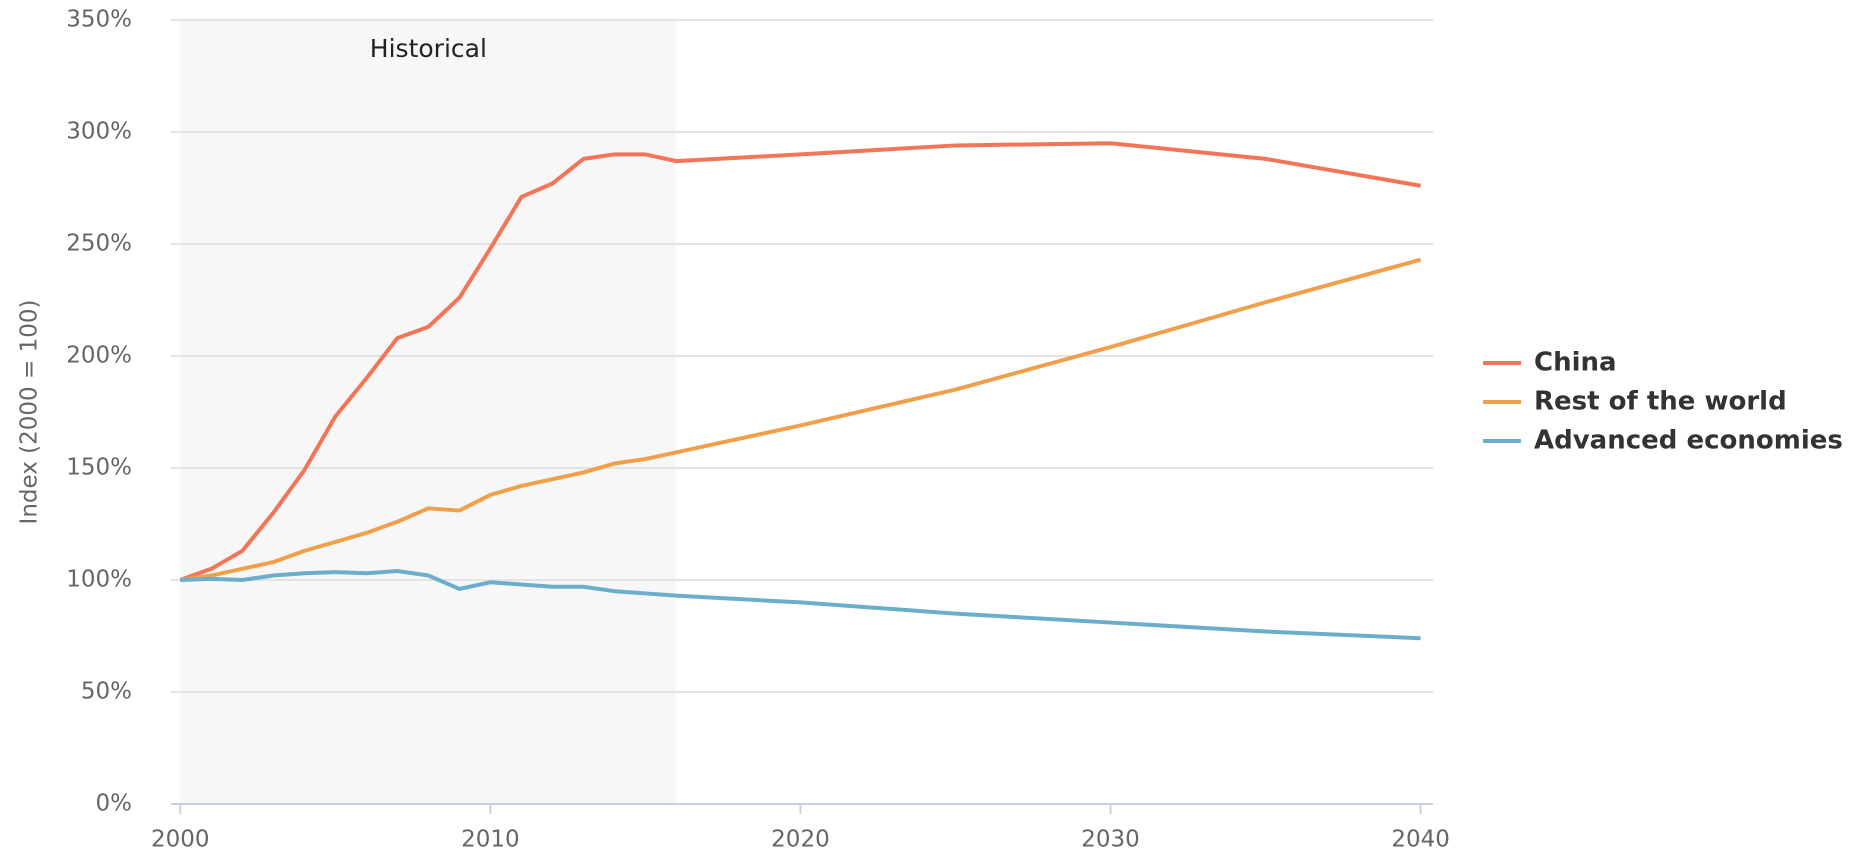  What do you see at coordinates (106, 692) in the screenshot?
I see `y-tick-label: 50%` at bounding box center [106, 692].